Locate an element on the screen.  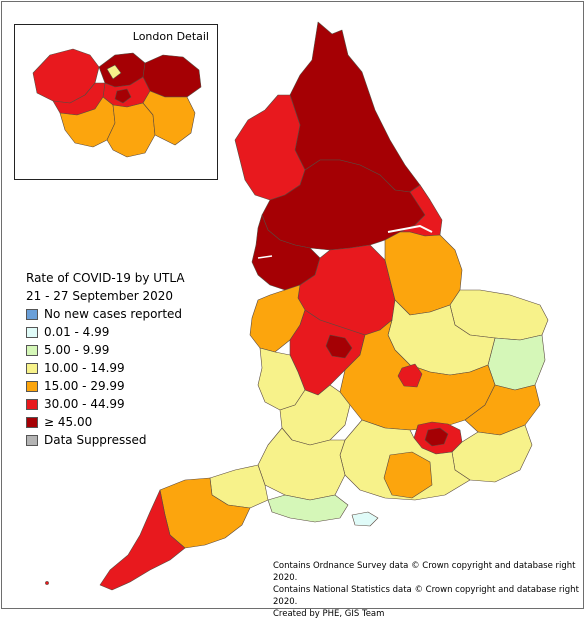
region-hampshire is located at coordinates (308, 508).